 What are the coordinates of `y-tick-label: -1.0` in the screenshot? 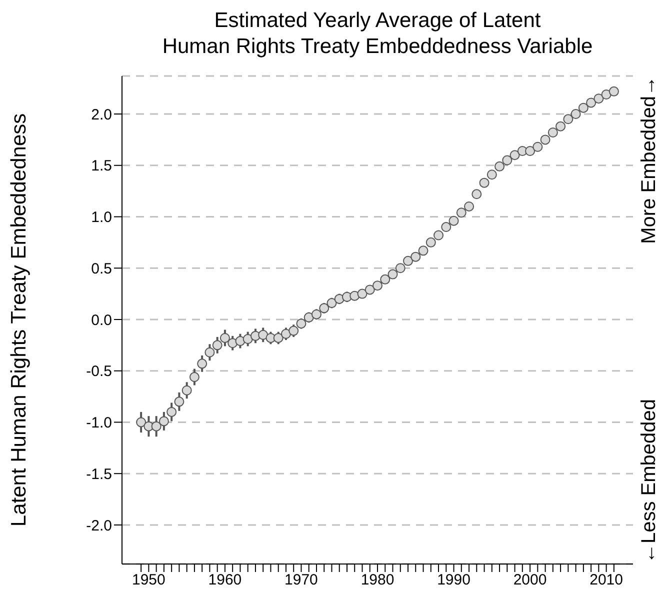 It's located at (99, 423).